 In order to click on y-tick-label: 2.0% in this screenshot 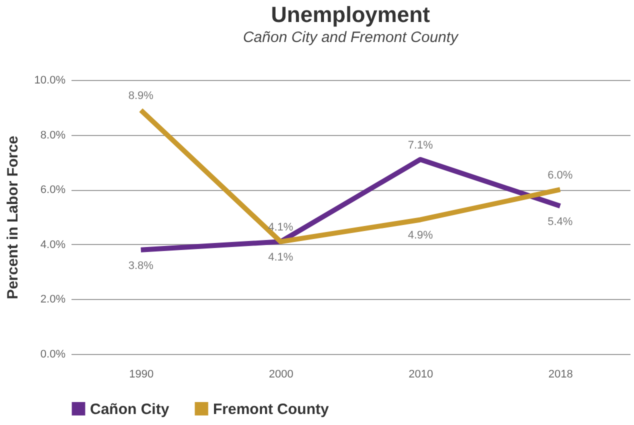, I will do `click(53, 300)`.